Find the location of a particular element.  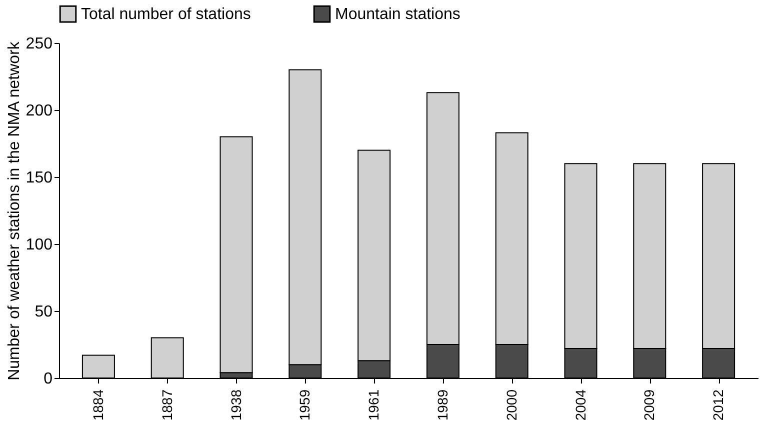

x-tick-label: 1938 is located at coordinates (236, 405).